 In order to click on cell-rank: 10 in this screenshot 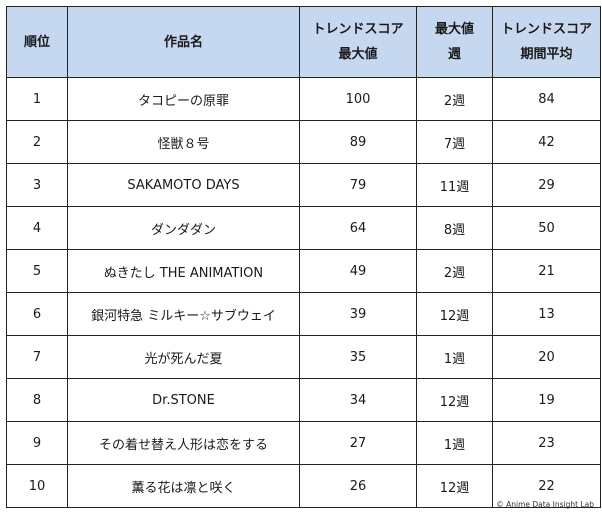, I will do `click(37, 486)`.